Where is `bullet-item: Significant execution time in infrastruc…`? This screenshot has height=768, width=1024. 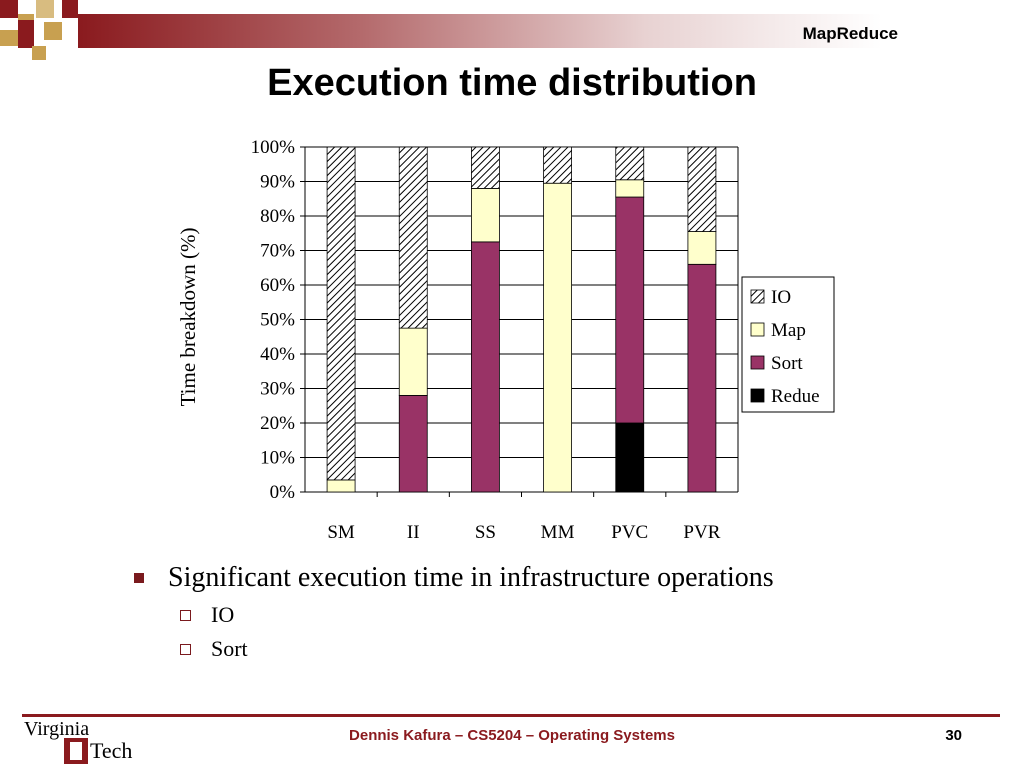
bullet-item: Significant execution time in infrastruc… is located at coordinates (451, 578).